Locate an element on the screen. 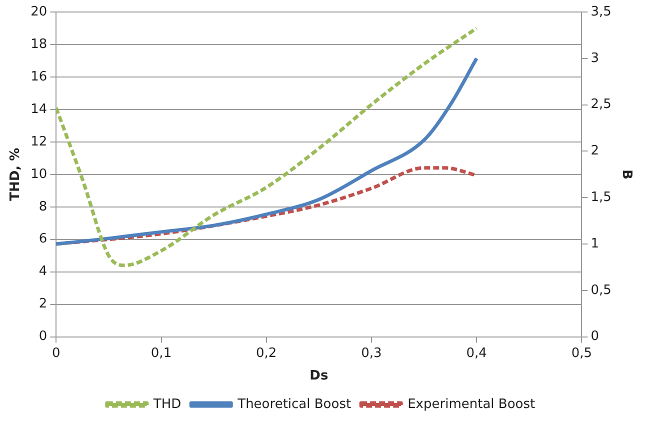 The height and width of the screenshot is (423, 646). x-tick-label: 0,2 is located at coordinates (266, 353).